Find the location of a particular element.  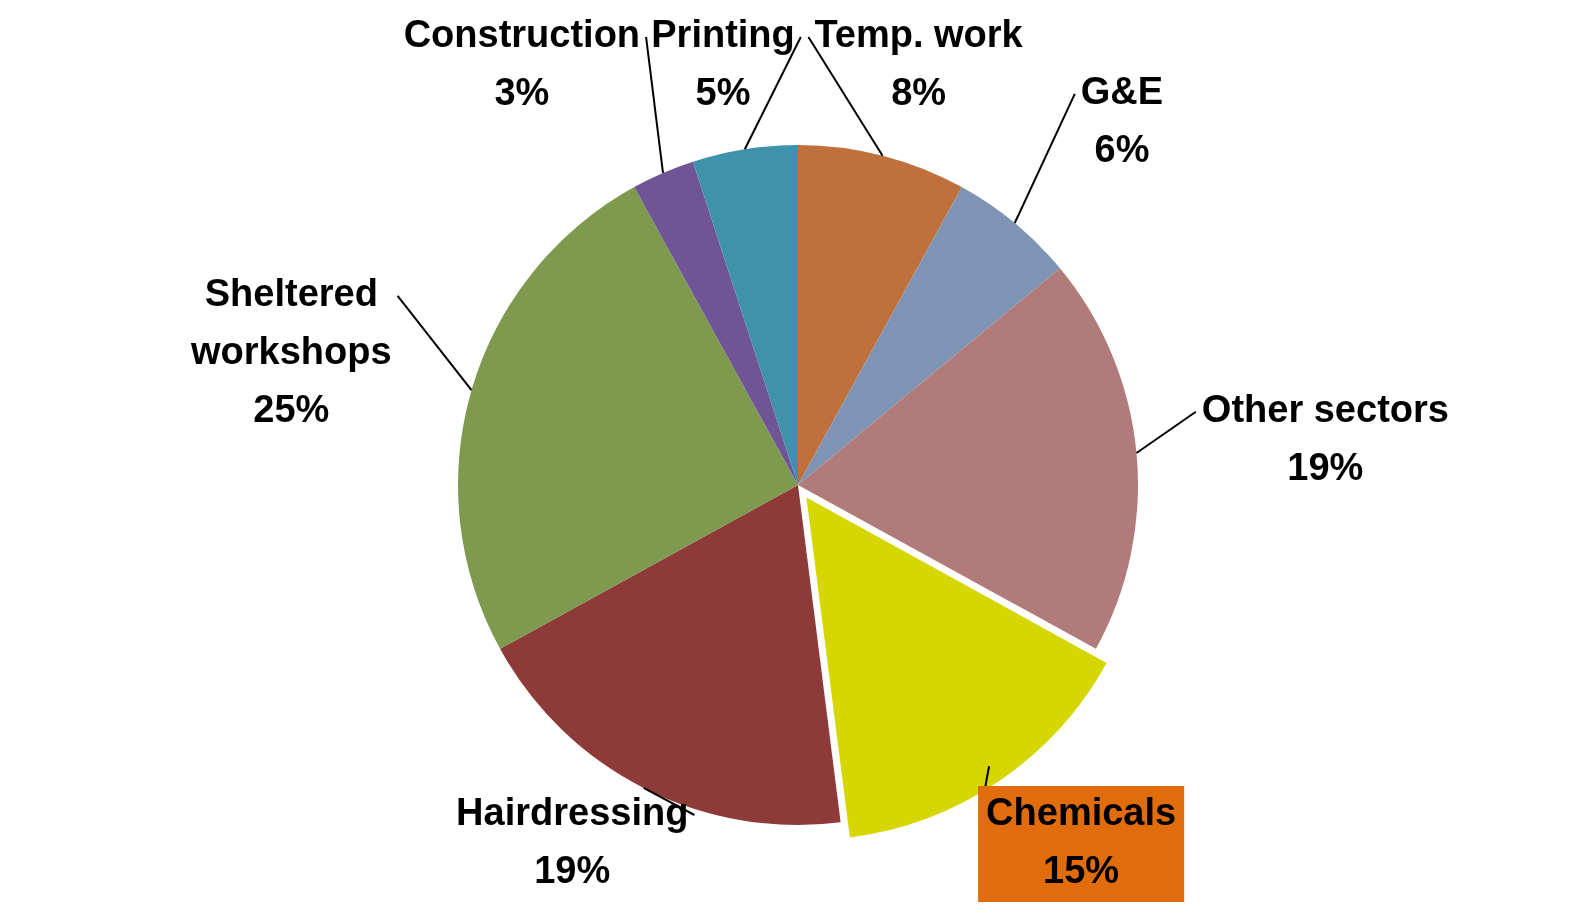

slice-label: Printing is located at coordinates (723, 34).